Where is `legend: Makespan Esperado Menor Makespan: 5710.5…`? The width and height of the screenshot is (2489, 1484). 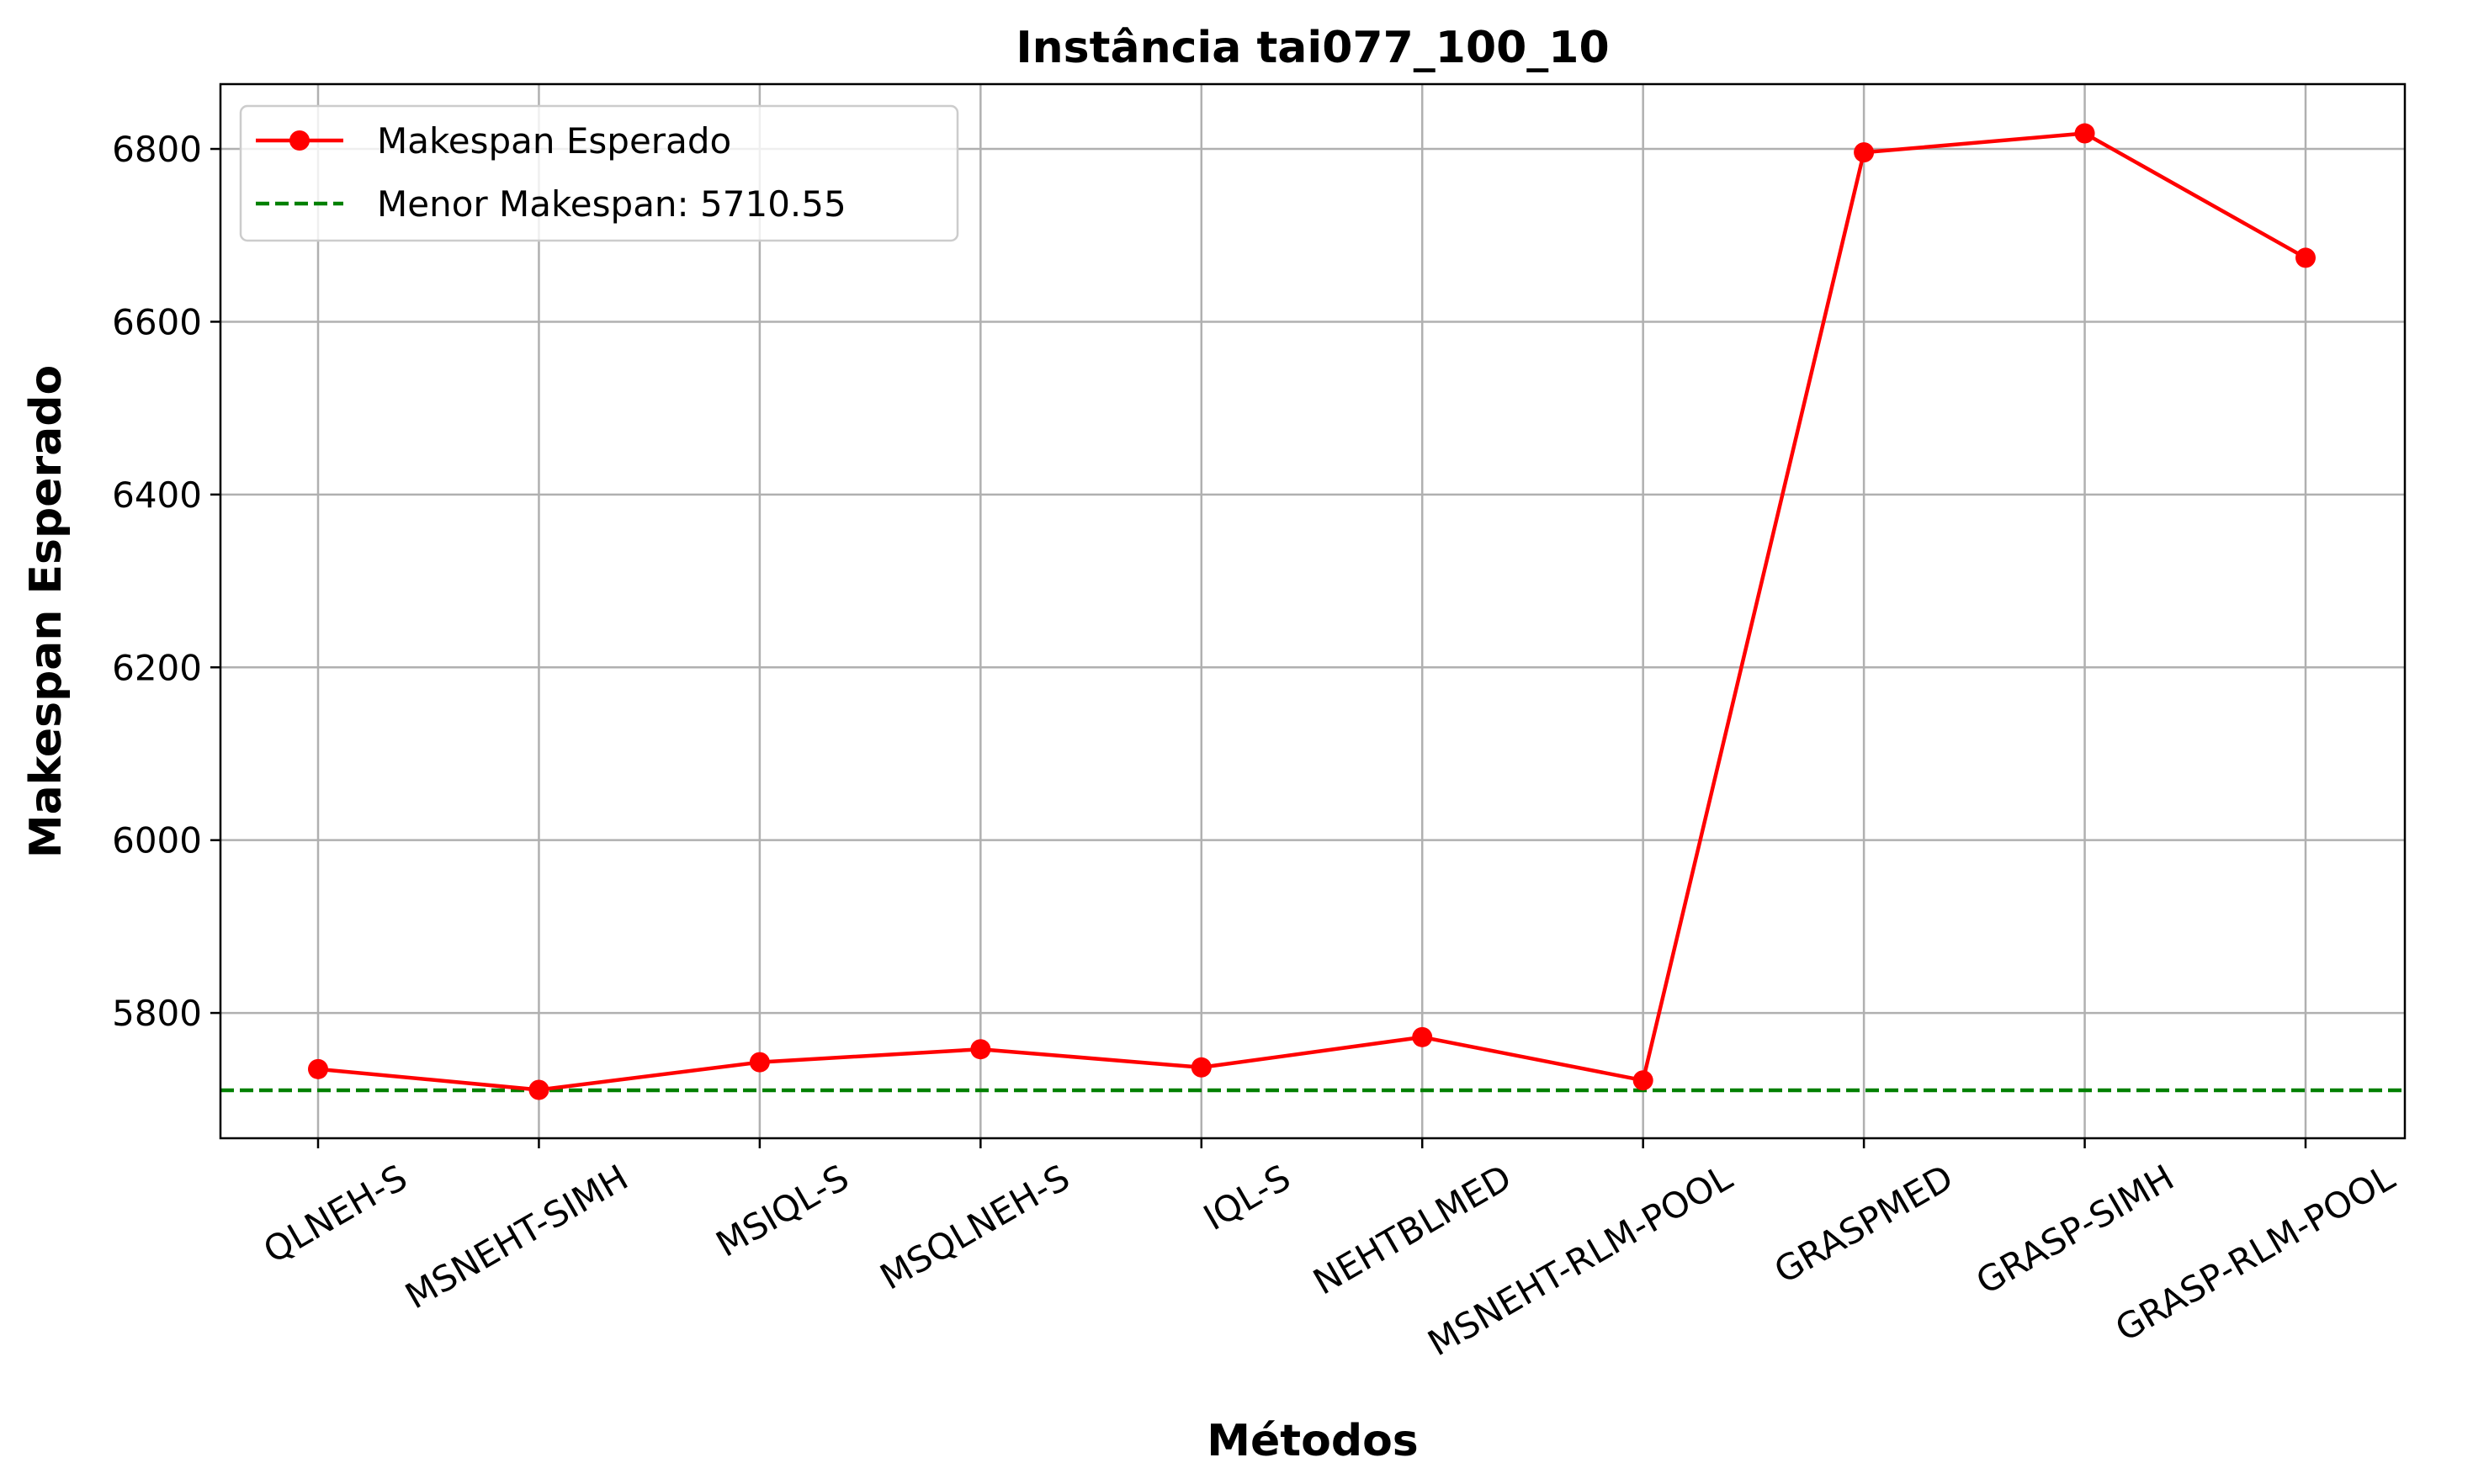 legend: Makespan Esperado Menor Makespan: 5710.5… is located at coordinates (599, 173).